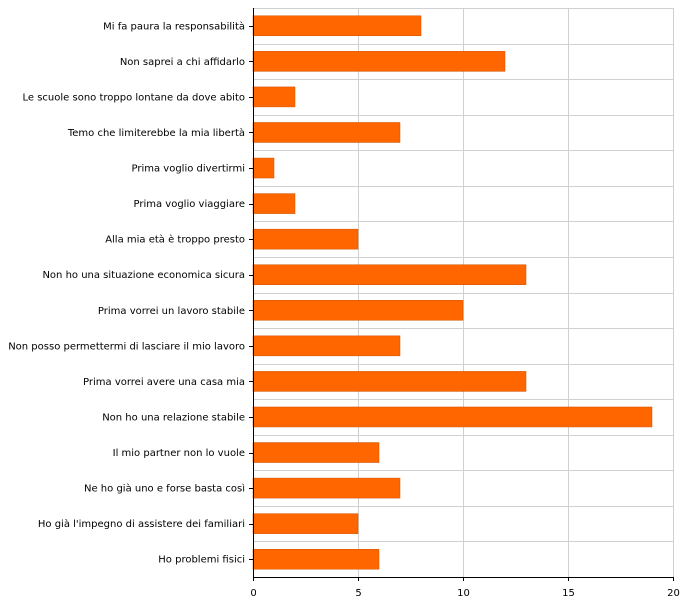 This screenshot has width=684, height=615. Describe the element at coordinates (358, 593) in the screenshot. I see `x-tick-label-1: 5` at that location.